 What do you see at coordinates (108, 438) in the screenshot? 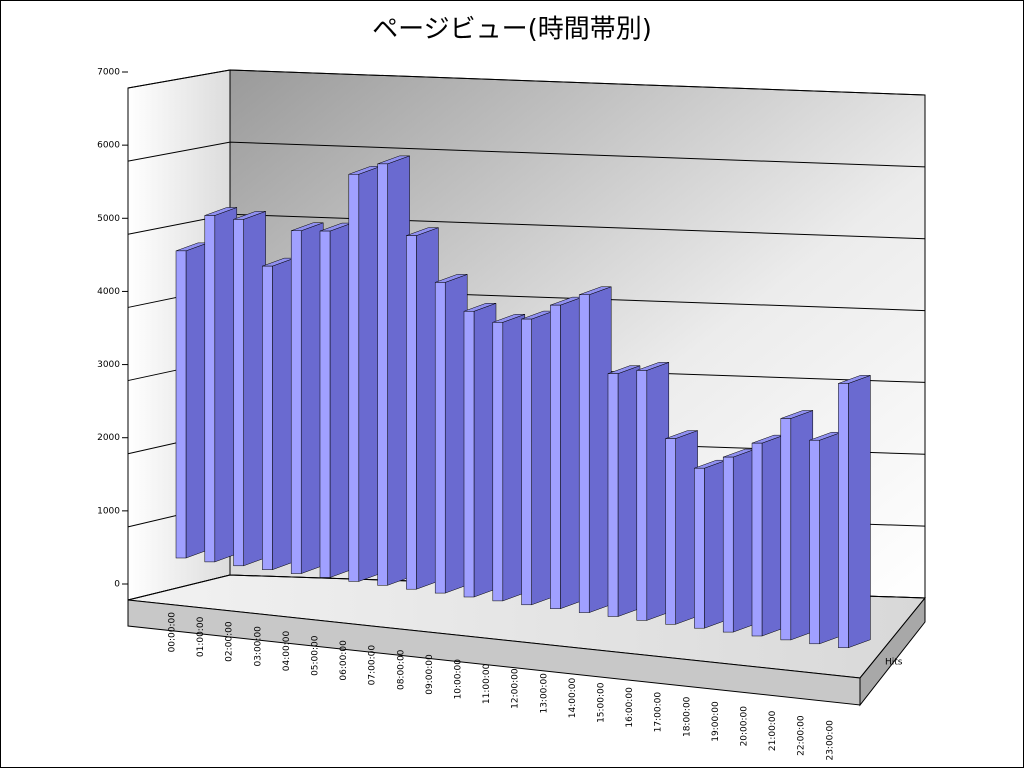
I see `y-tick-label: 2000` at bounding box center [108, 438].